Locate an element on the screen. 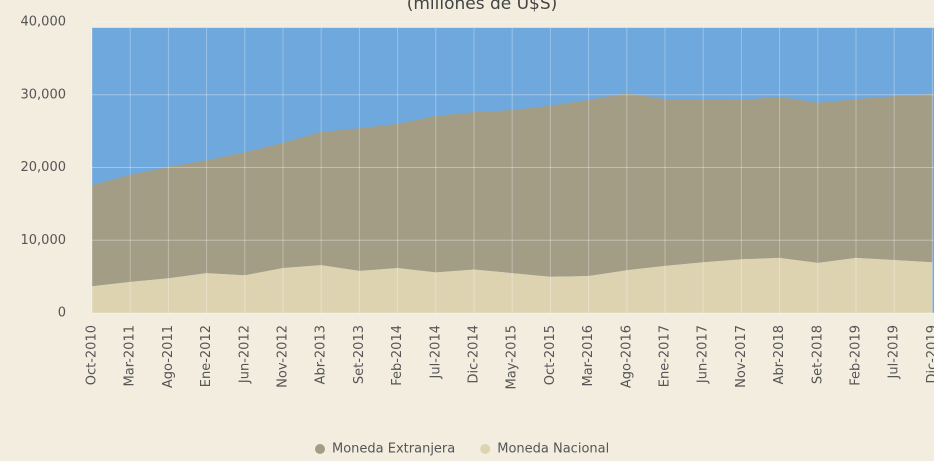 This screenshot has height=461, width=934. x-tick-label: Feb-2014 is located at coordinates (397, 355).